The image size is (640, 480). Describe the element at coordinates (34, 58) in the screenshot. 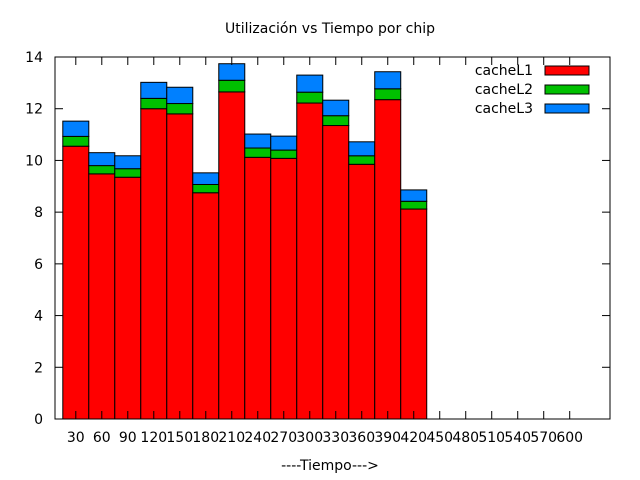

I see `y-tick-label: 14` at that location.